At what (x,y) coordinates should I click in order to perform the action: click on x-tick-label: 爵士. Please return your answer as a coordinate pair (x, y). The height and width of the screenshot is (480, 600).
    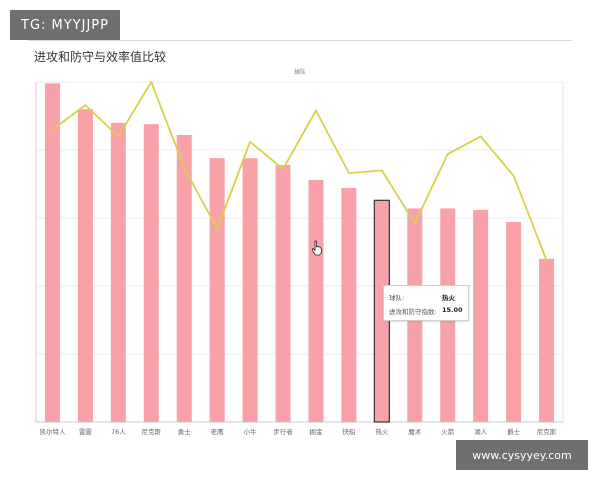
    Looking at the image, I should click on (514, 431).